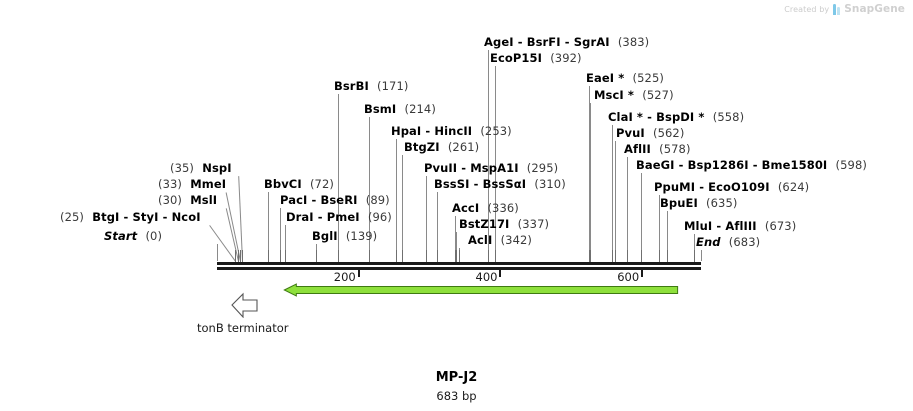  Describe the element at coordinates (437, 256) in the screenshot. I see `cut-site-tick-bsssi-bsssai` at that location.